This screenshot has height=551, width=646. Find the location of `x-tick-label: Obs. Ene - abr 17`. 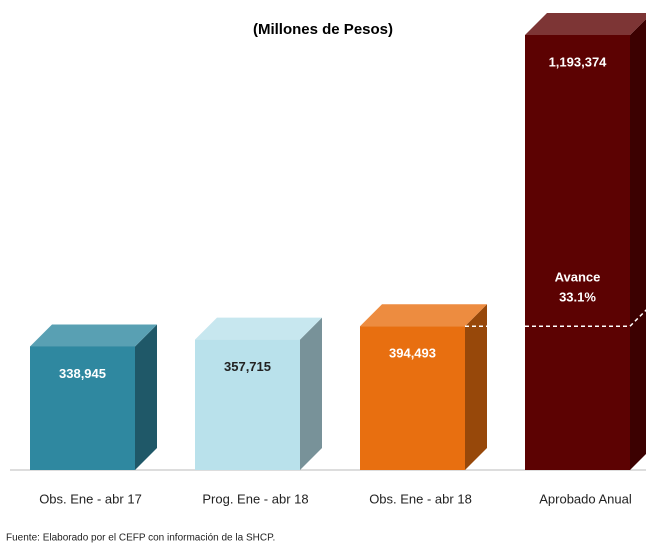

x-tick-label: Obs. Ene - abr 17 is located at coordinates (90, 498).